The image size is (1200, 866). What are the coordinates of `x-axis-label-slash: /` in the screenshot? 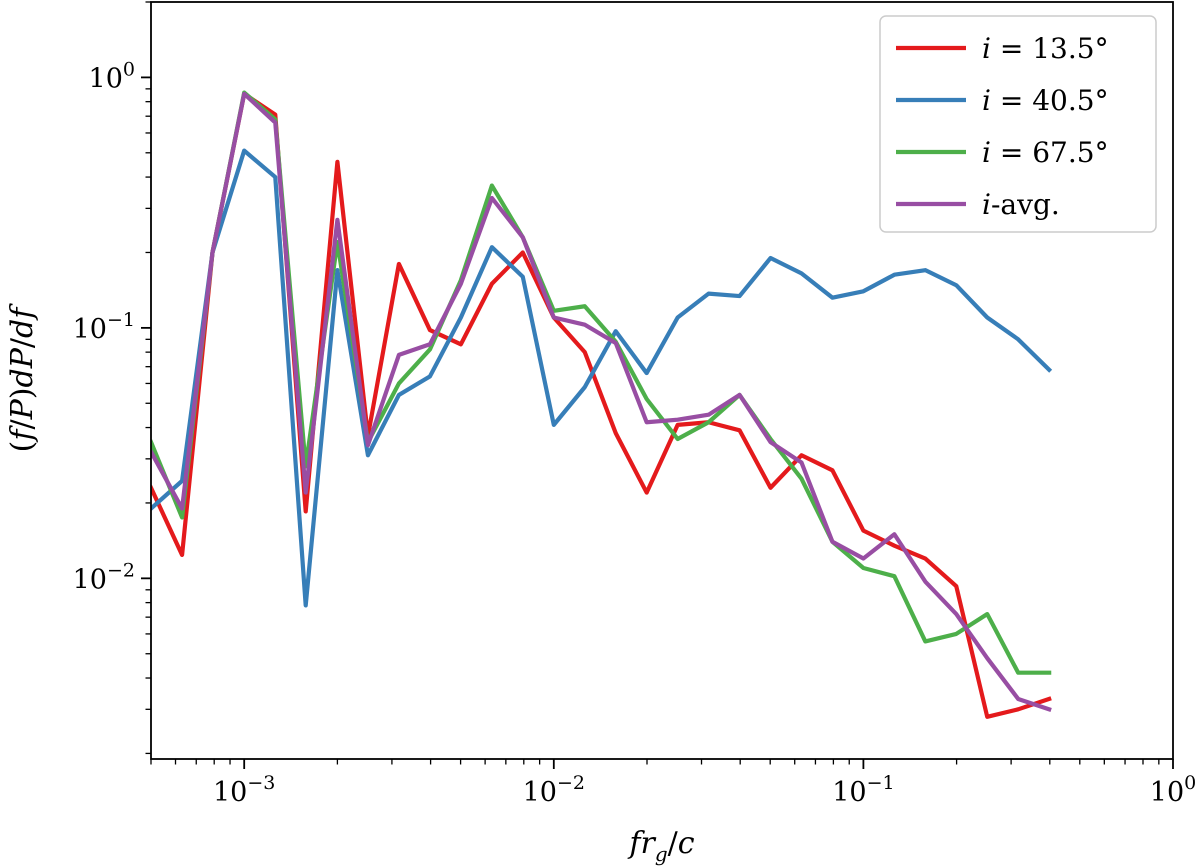 It's located at (673, 843).